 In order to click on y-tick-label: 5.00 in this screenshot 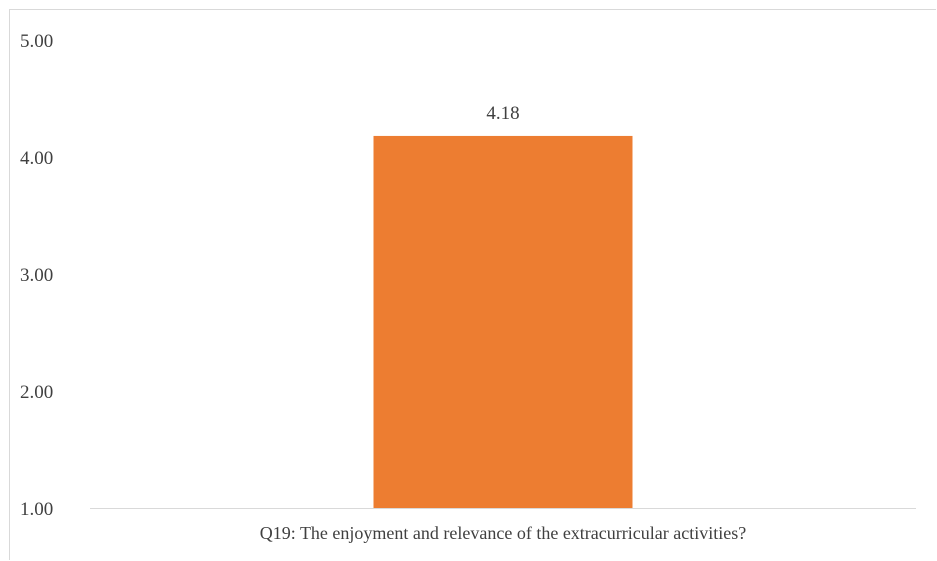, I will do `click(36, 41)`.